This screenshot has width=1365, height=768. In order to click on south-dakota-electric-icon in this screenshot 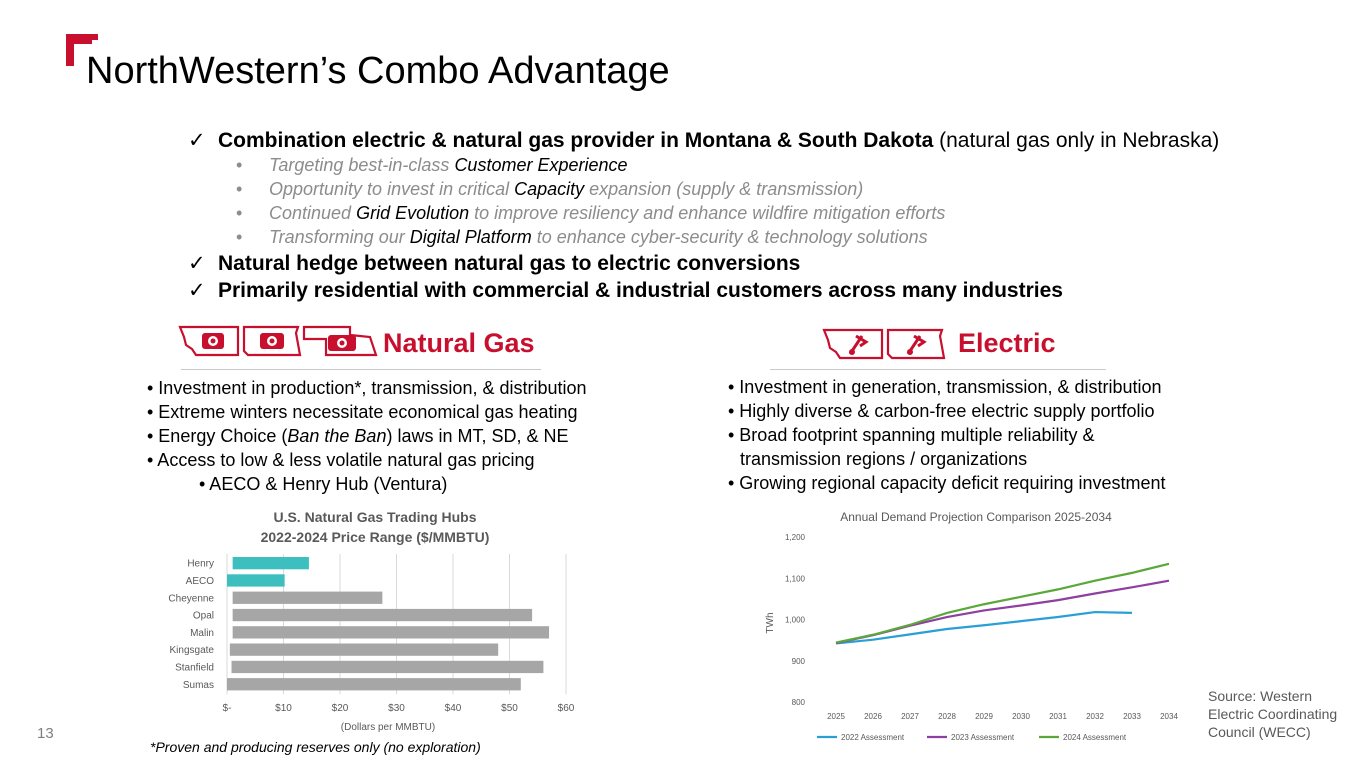, I will do `click(916, 344)`.